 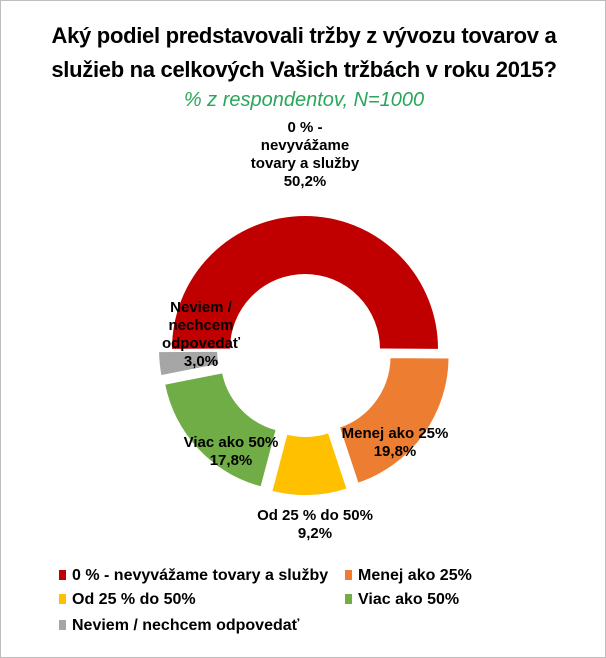 I want to click on data-label-4-line-3: 3,0%, so click(x=201, y=361).